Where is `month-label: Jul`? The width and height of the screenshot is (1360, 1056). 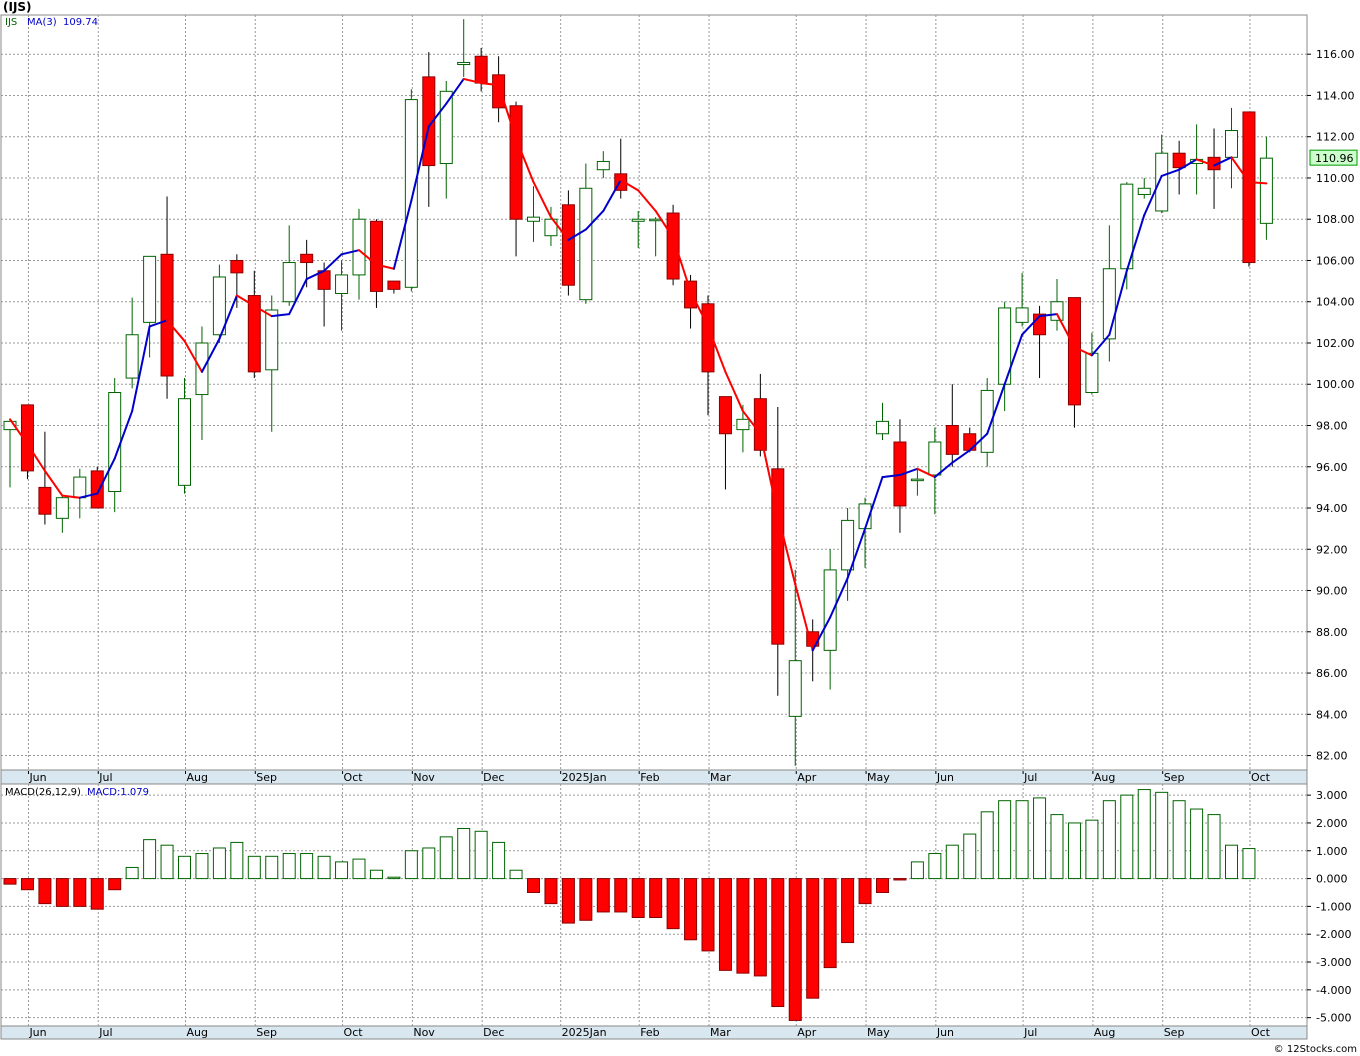 month-label: Jul is located at coordinates (1030, 777).